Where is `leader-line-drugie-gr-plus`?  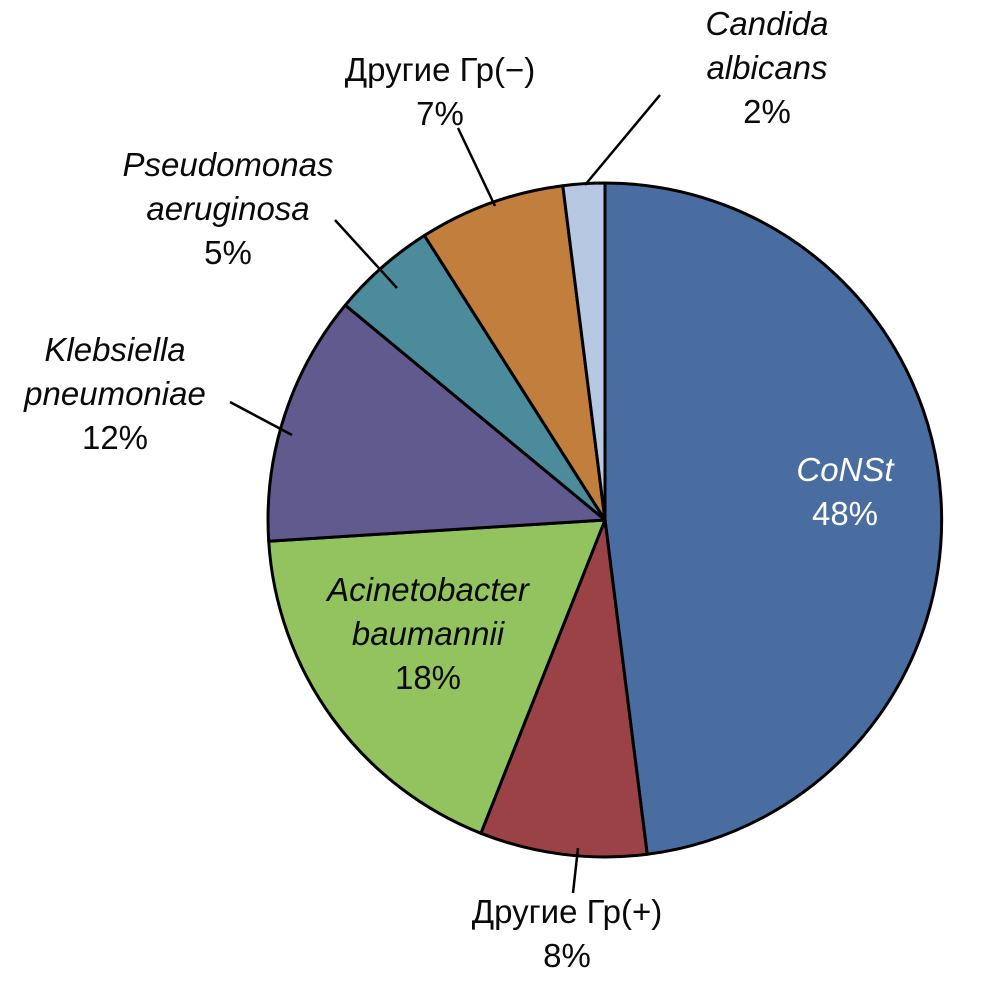 leader-line-drugie-gr-plus is located at coordinates (575, 870).